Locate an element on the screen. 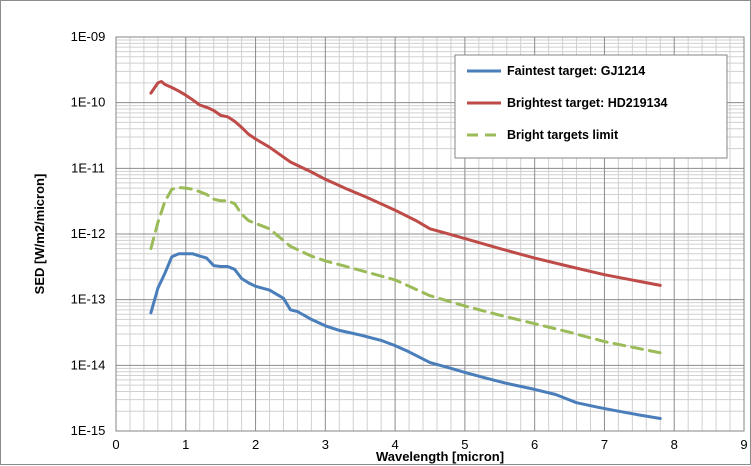 This screenshot has height=466, width=751. y-tick-labels: 1E-15 1E-14 1E-13 1E-12 1E-11 1E-10 1E-09 is located at coordinates (88, 233).